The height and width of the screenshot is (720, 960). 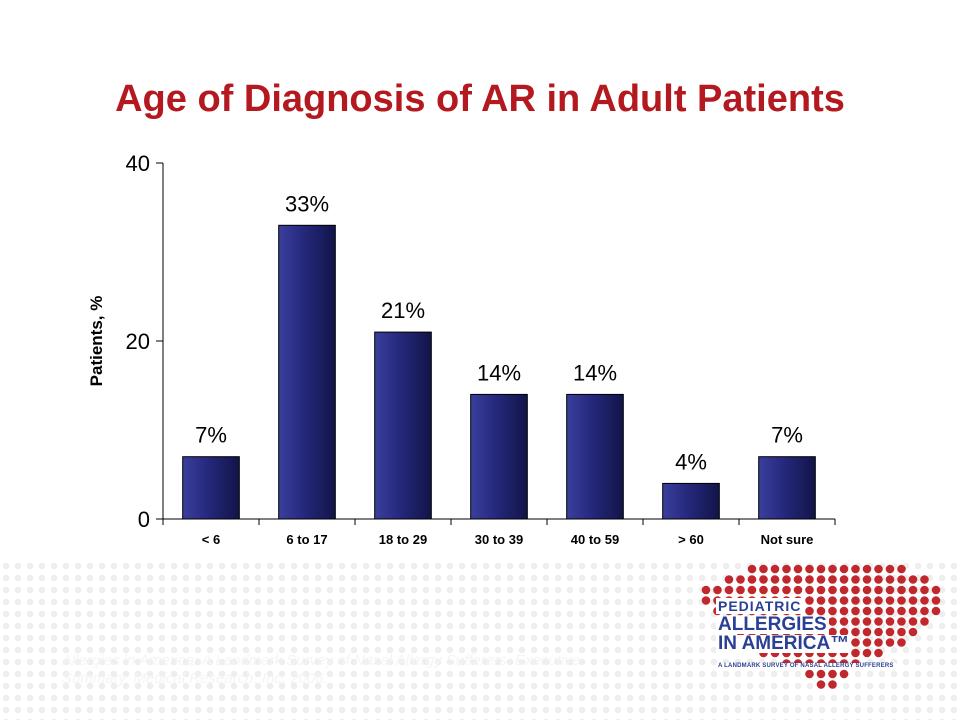 What do you see at coordinates (691, 539) in the screenshot?
I see `x-tick-label-5: > 60` at bounding box center [691, 539].